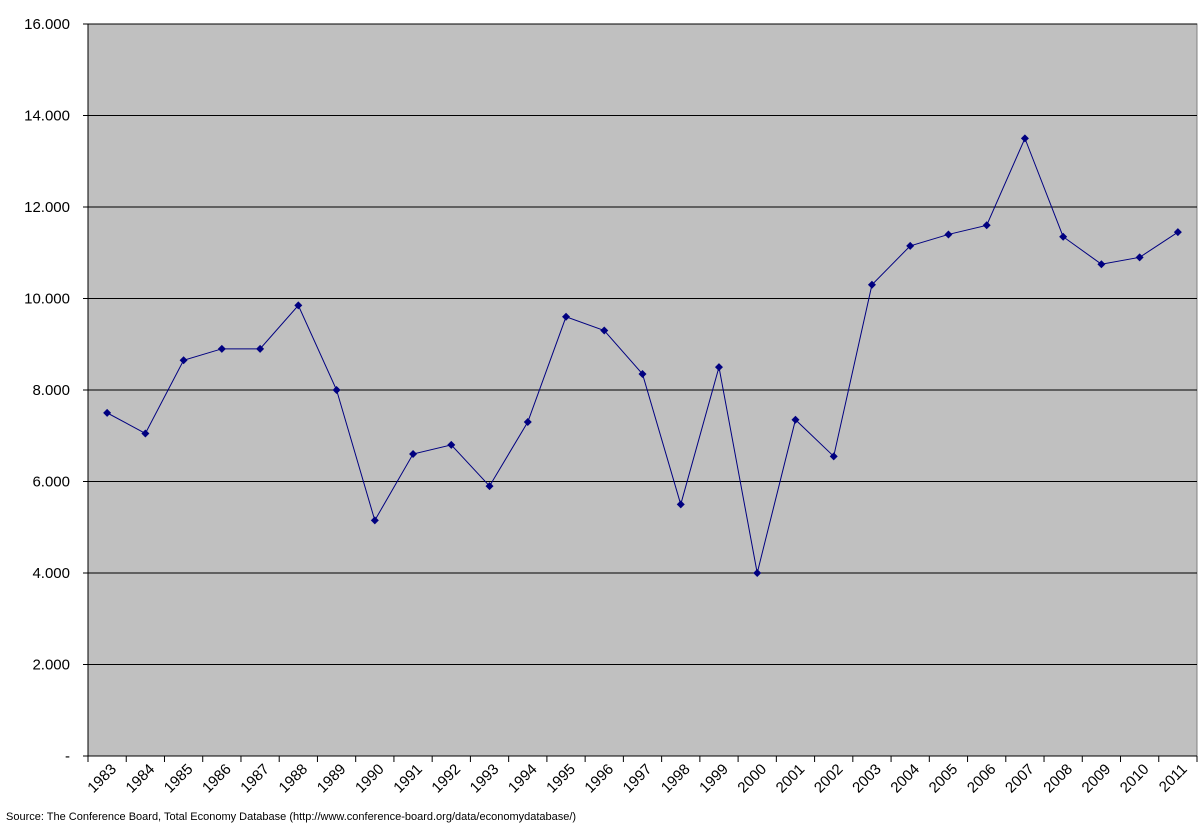  I want to click on x-tick-label: 1990, so click(370, 779).